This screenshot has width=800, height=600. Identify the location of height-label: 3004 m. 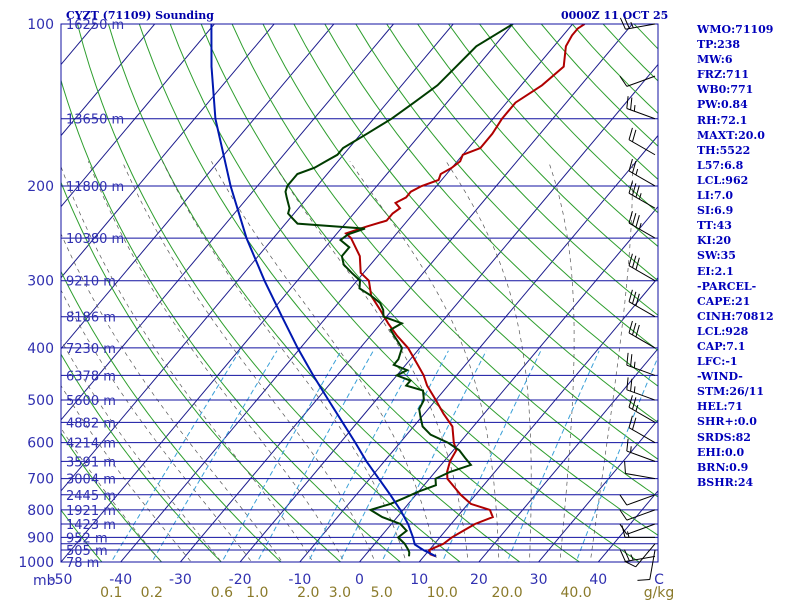
(91, 480).